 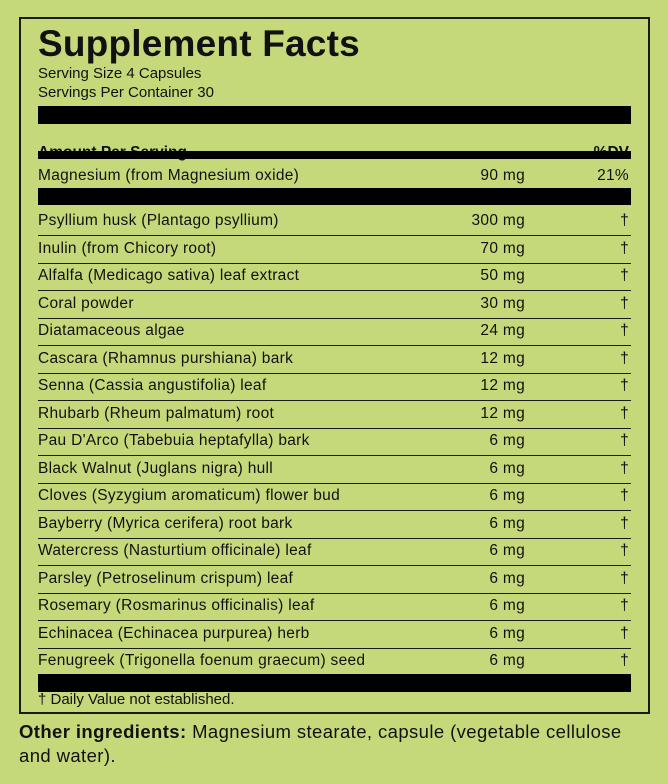 I want to click on ingredient-amount: 70 mg, so click(x=502, y=248).